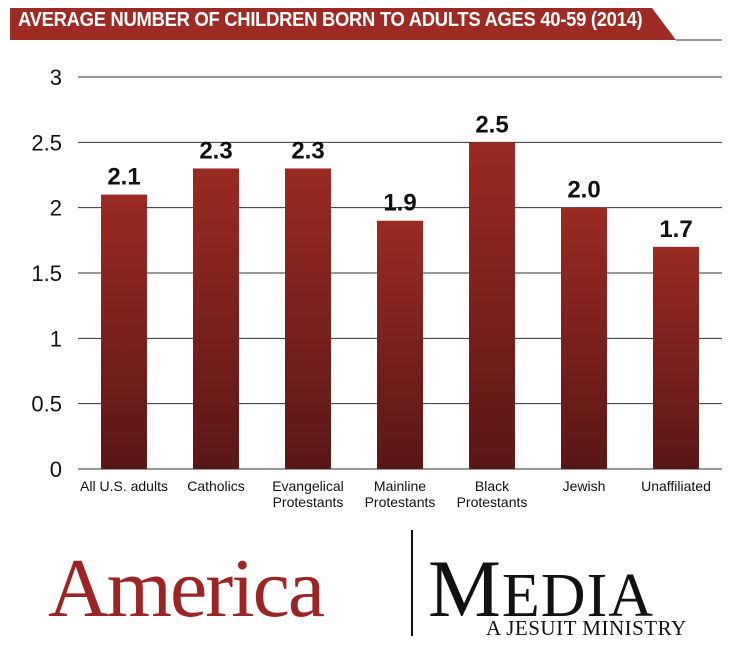 This screenshot has width=750, height=646. I want to click on x-tick-label: Mainline Protestants, so click(400, 494).